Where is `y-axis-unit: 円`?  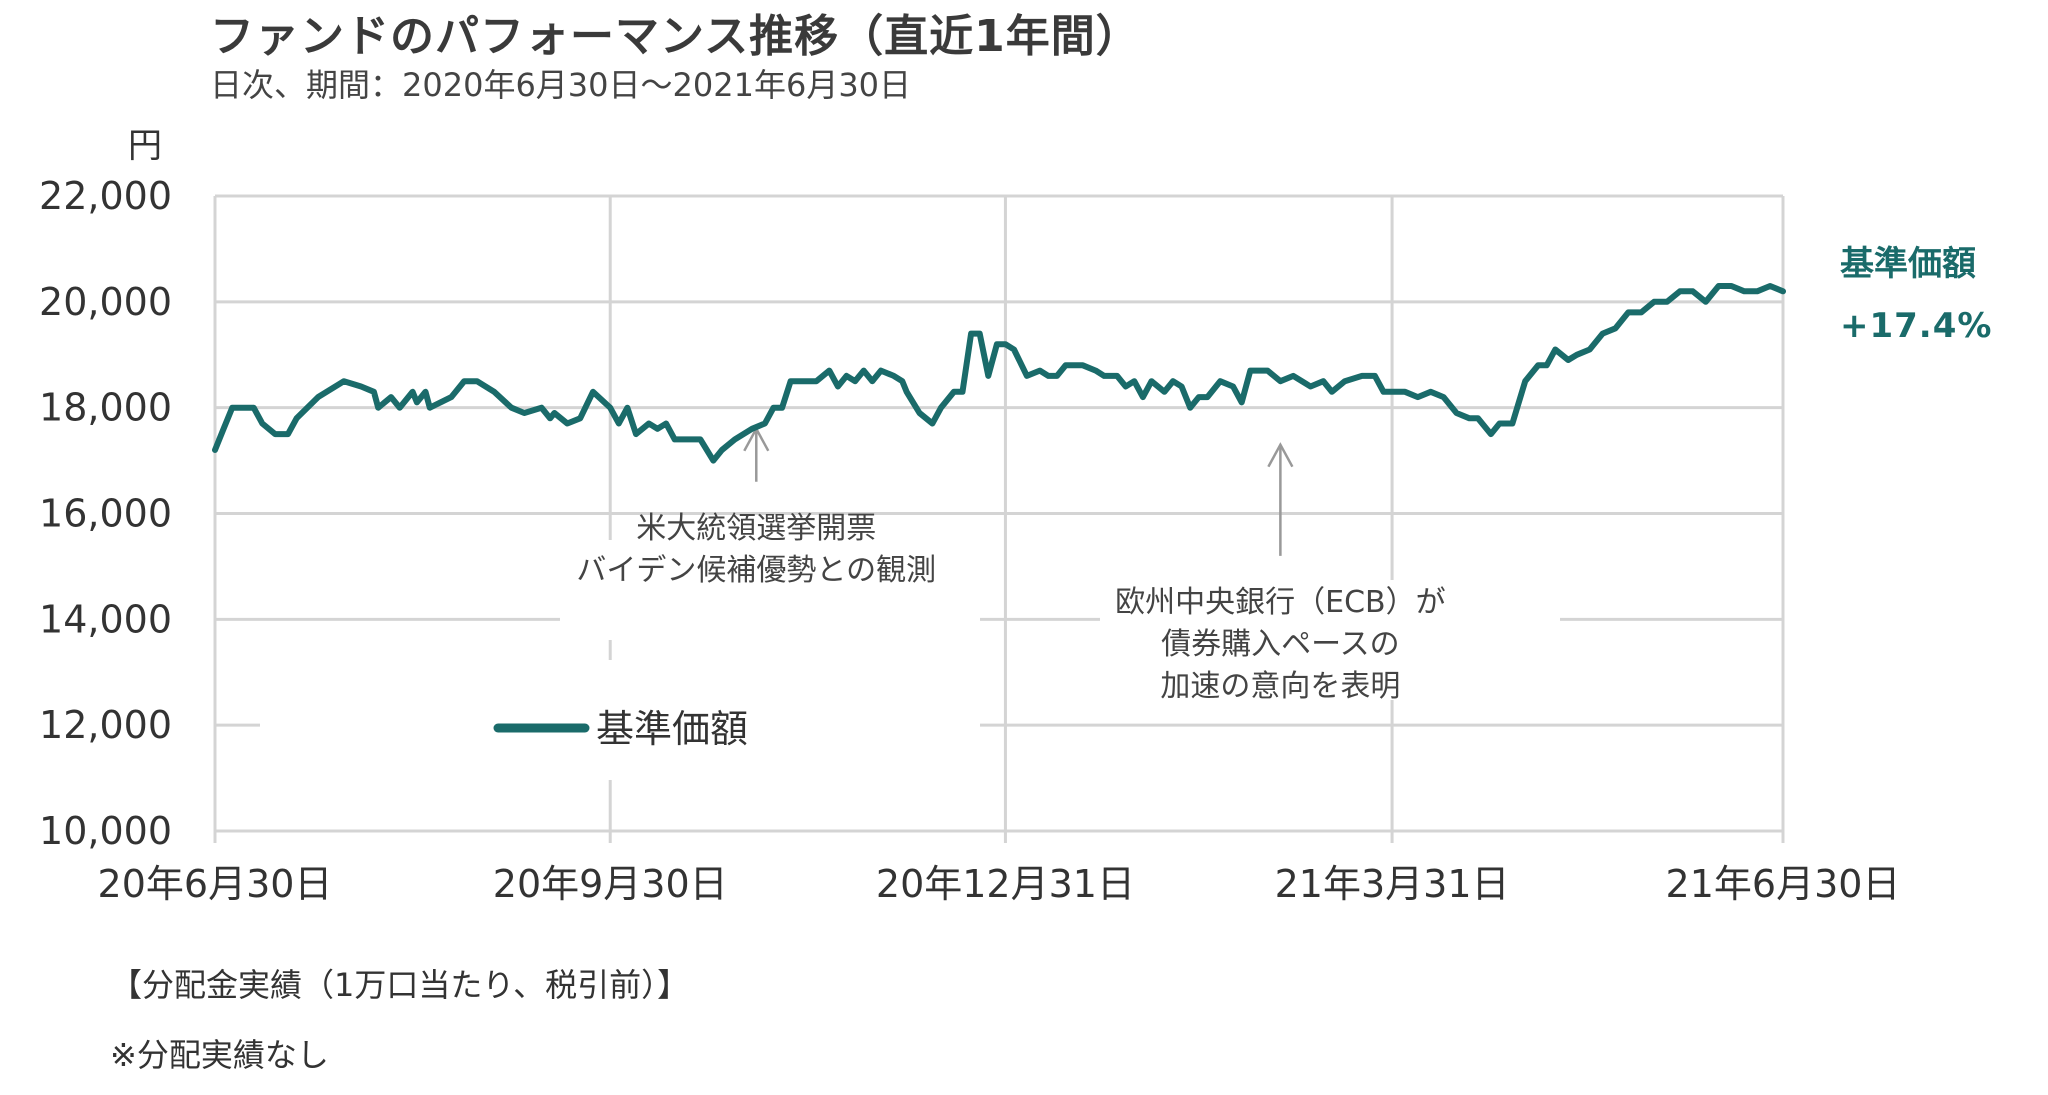
y-axis-unit: 円 is located at coordinates (145, 146).